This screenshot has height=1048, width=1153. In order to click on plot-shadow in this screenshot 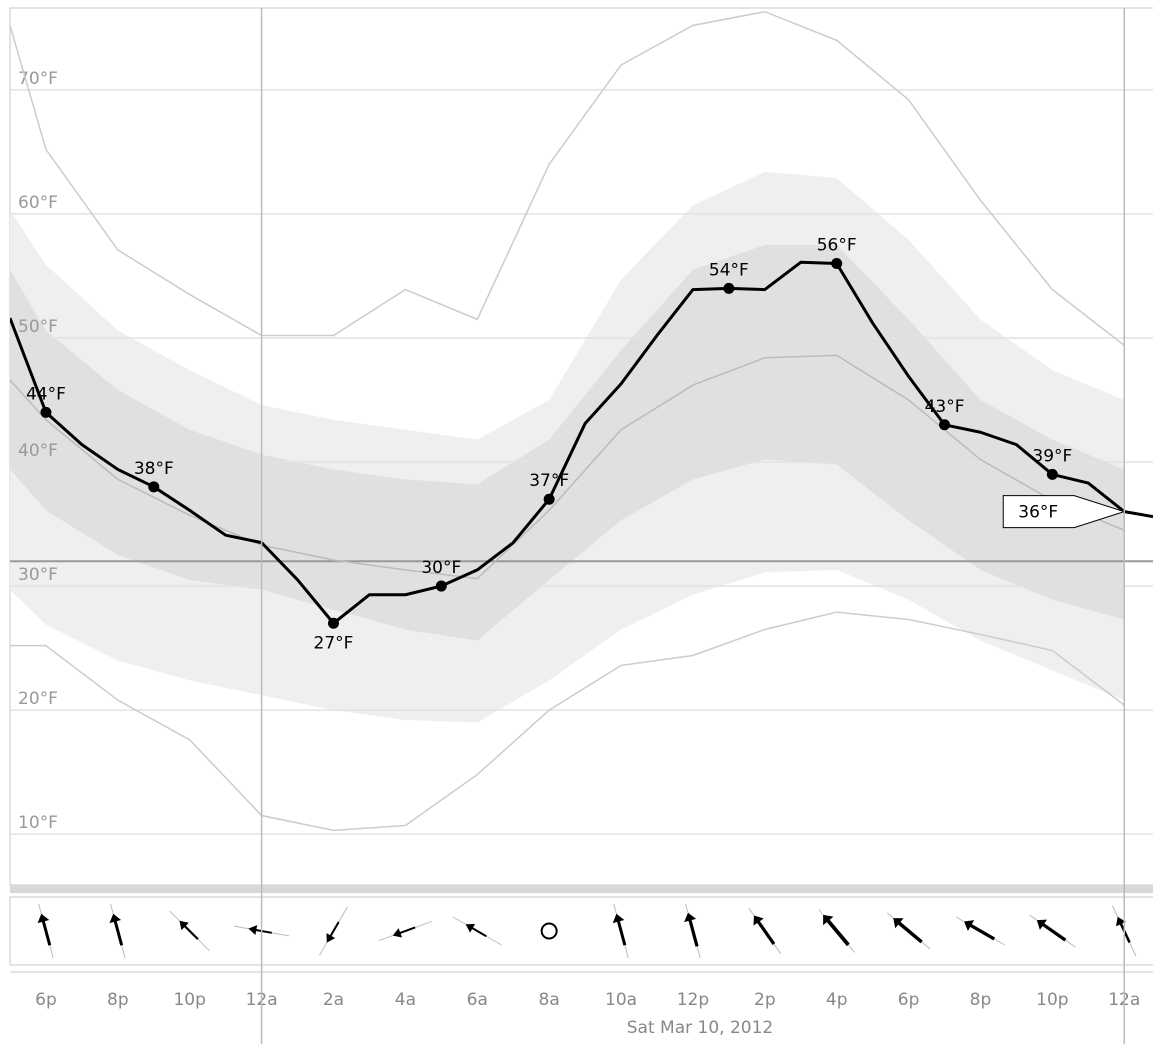, I will do `click(581, 889)`.